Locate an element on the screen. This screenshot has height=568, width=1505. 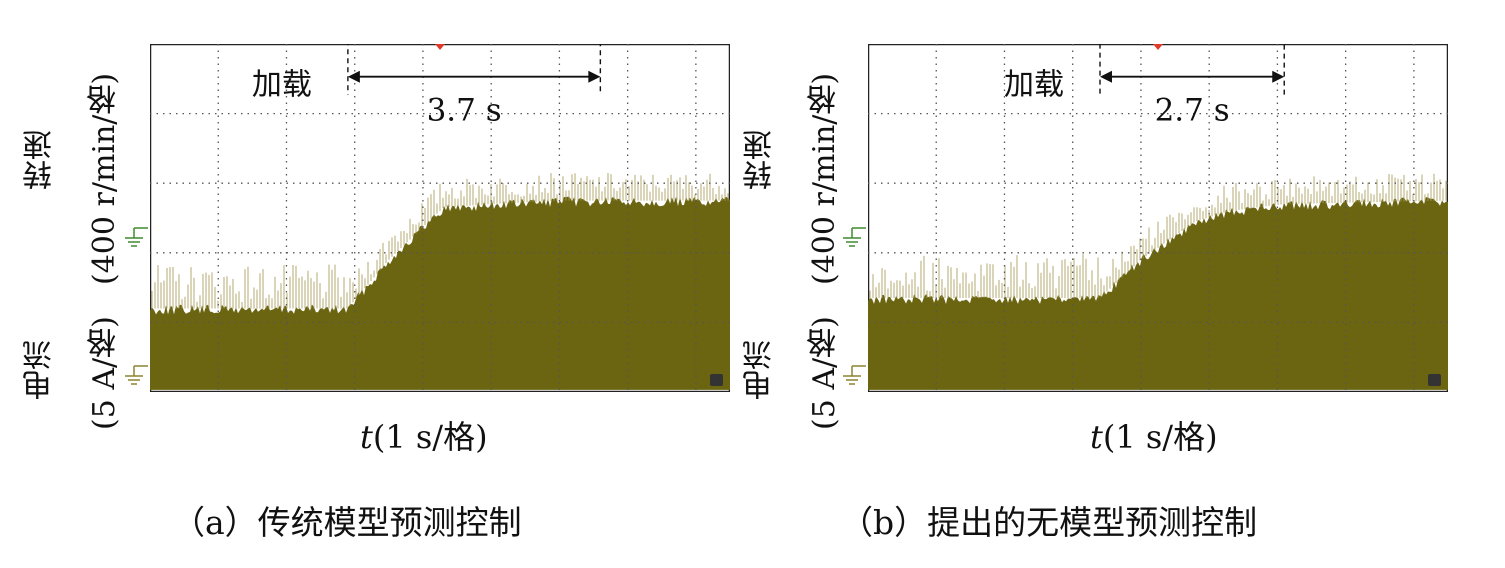
panel-caption: （b）提出的无模型预测控制 is located at coordinates (1049, 522).